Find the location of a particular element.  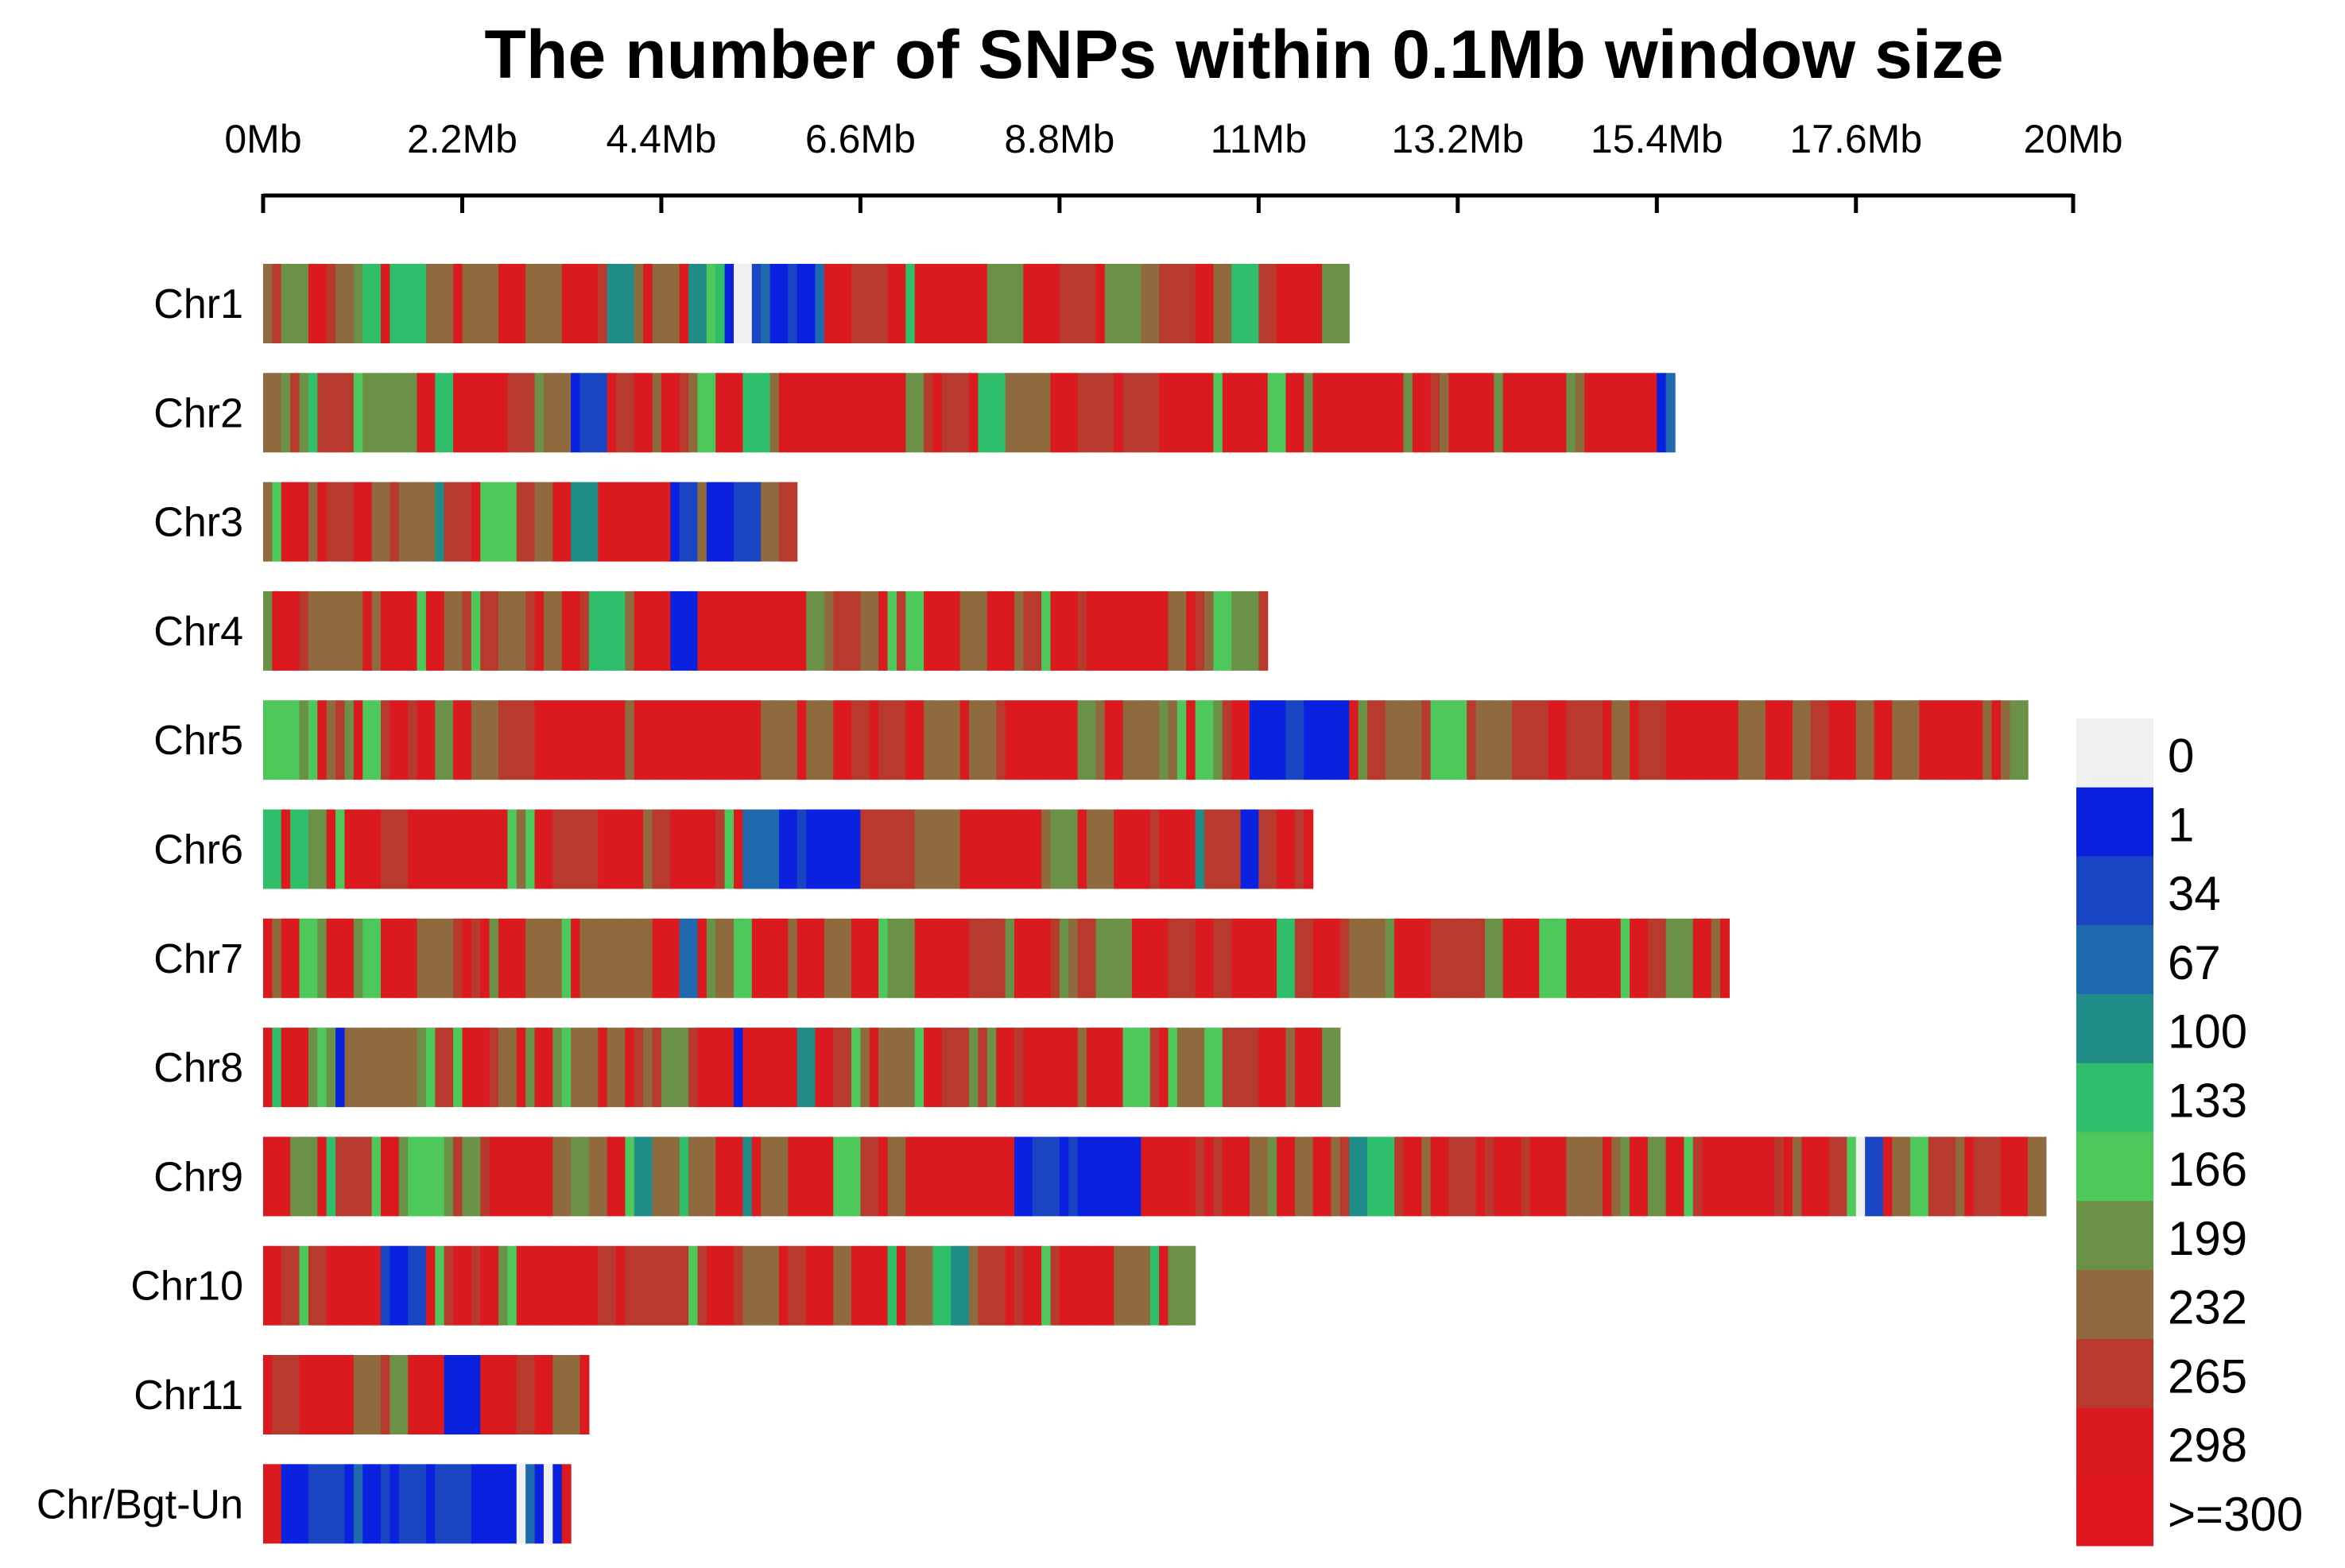

chromosome-label: Chr1 is located at coordinates (198, 304).